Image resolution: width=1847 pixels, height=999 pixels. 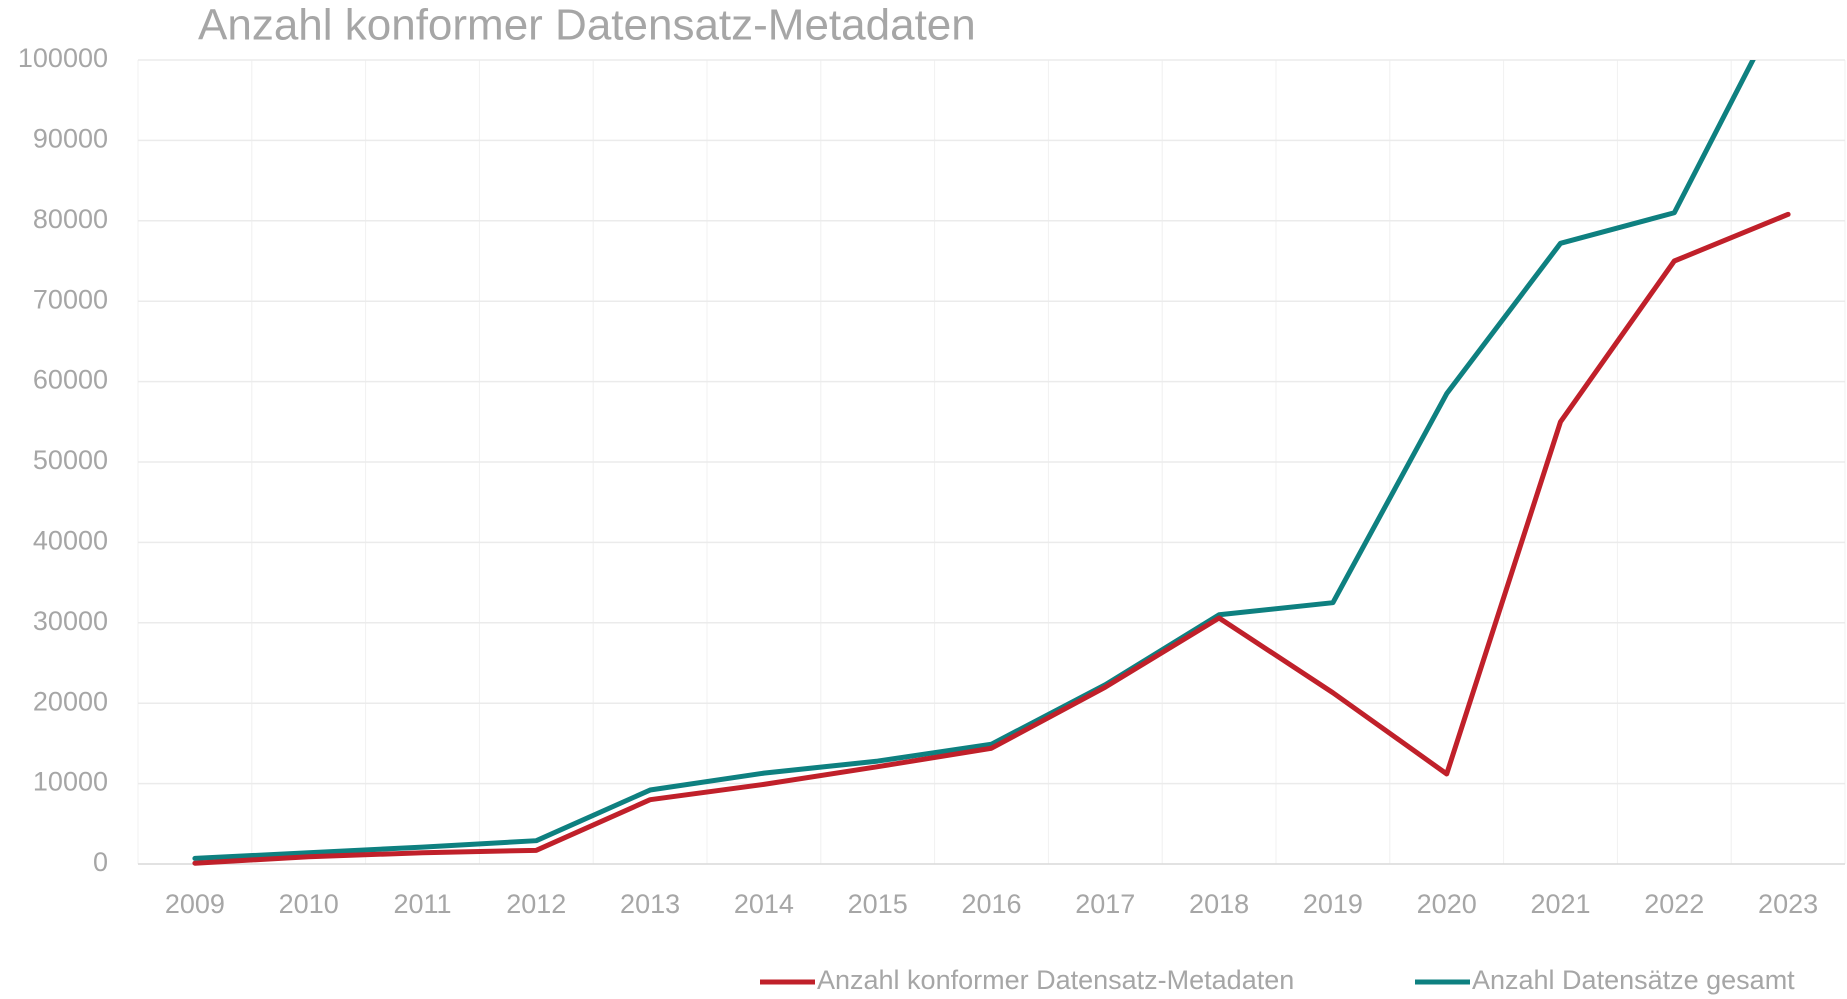 What do you see at coordinates (764, 904) in the screenshot?
I see `x-tick-label: 2014` at bounding box center [764, 904].